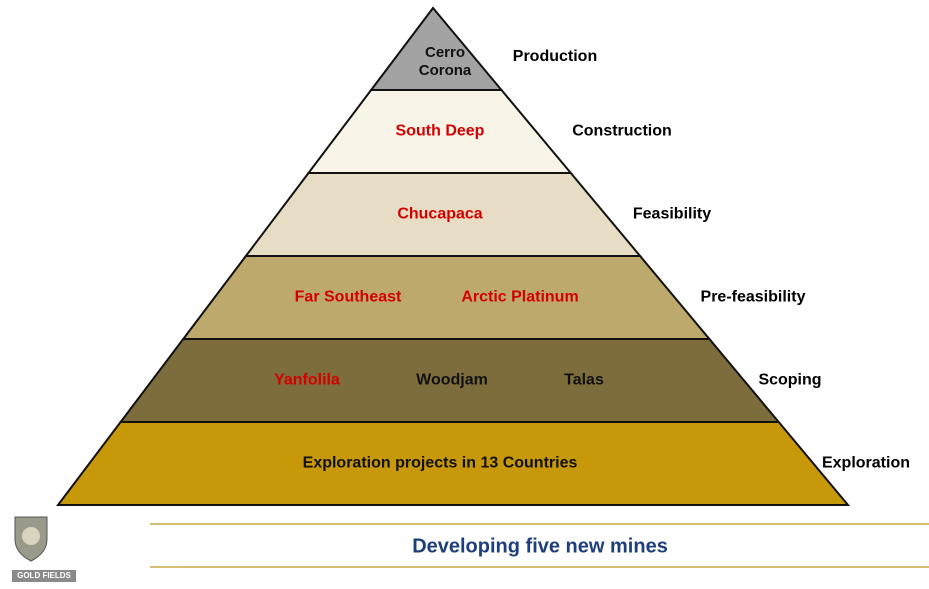 The height and width of the screenshot is (589, 929). I want to click on stage-label: Scoping, so click(789, 380).